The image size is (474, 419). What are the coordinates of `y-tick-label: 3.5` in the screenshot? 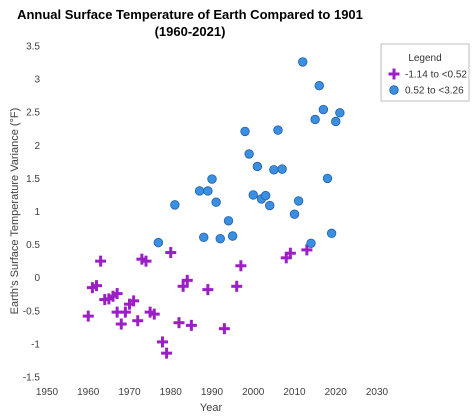 It's located at (33, 47).